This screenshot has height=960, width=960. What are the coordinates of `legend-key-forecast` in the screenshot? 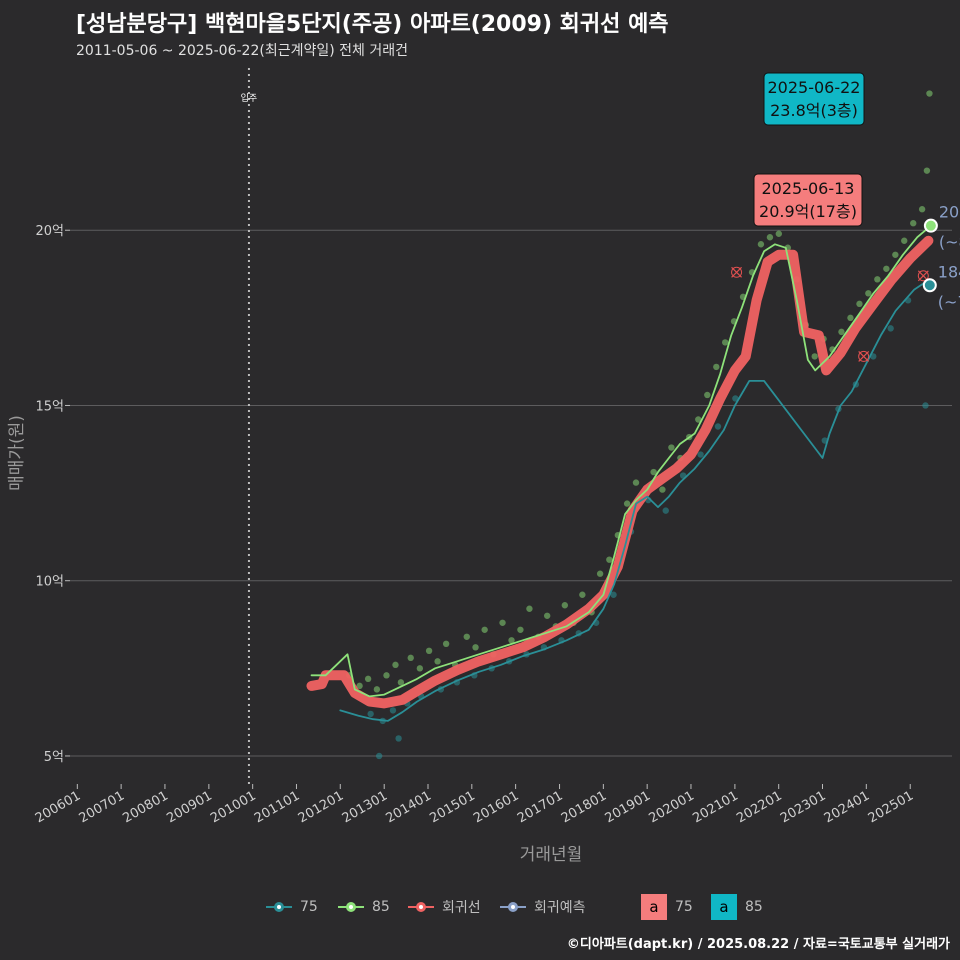 It's located at (513, 907).